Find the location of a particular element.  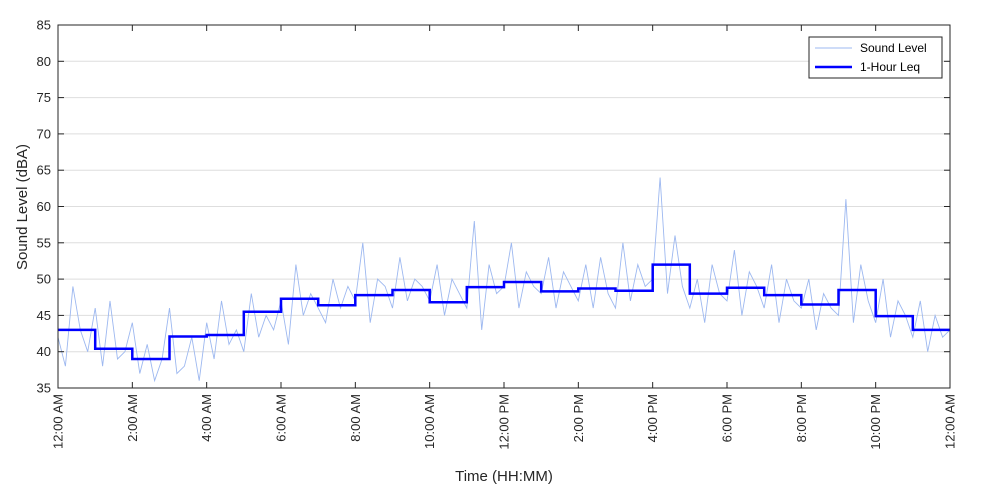

y-tick-label: 55 is located at coordinates (44, 242).